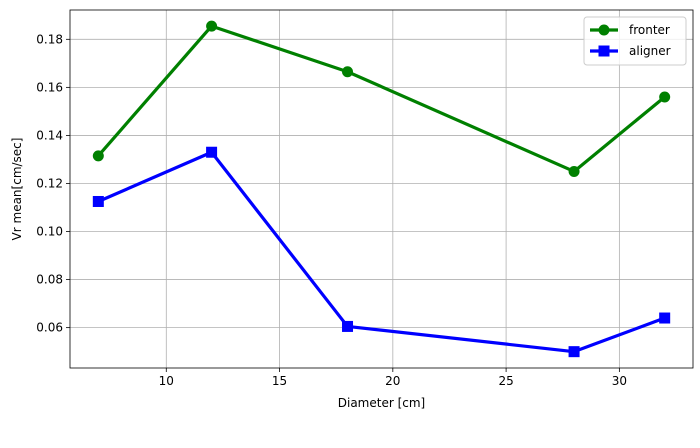 This screenshot has width=700, height=448. I want to click on y-axis-label: Vr mean[cm/sec], so click(17, 189).